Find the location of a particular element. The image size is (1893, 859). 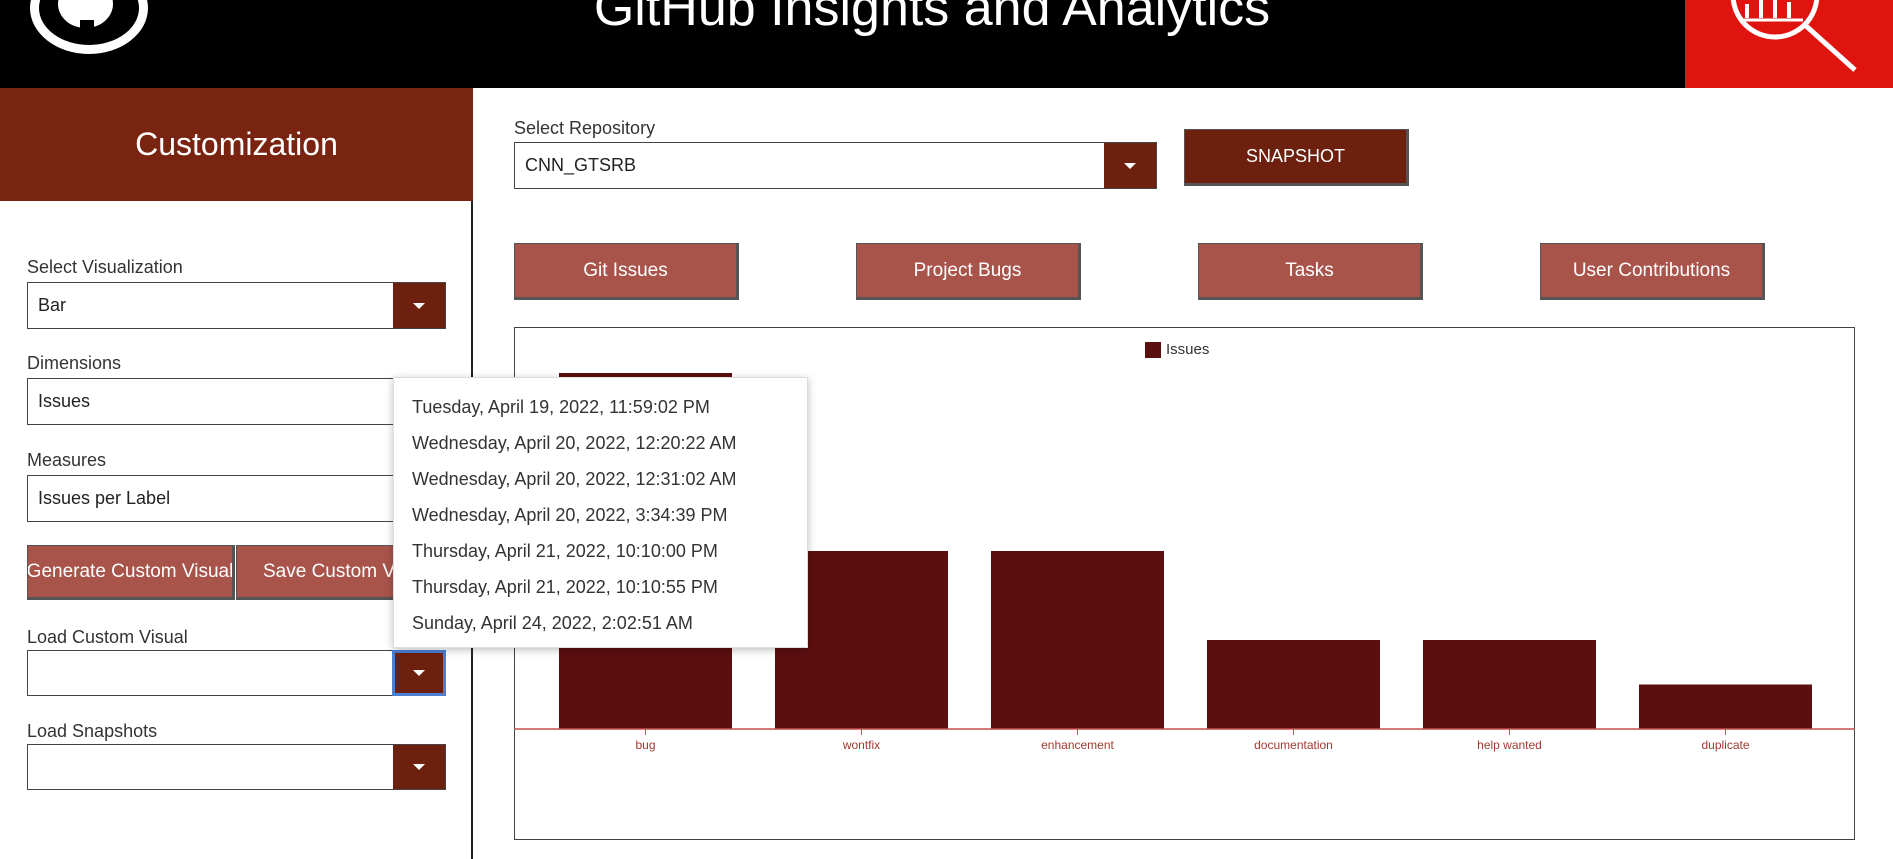

bar-documentation is located at coordinates (1293, 684).